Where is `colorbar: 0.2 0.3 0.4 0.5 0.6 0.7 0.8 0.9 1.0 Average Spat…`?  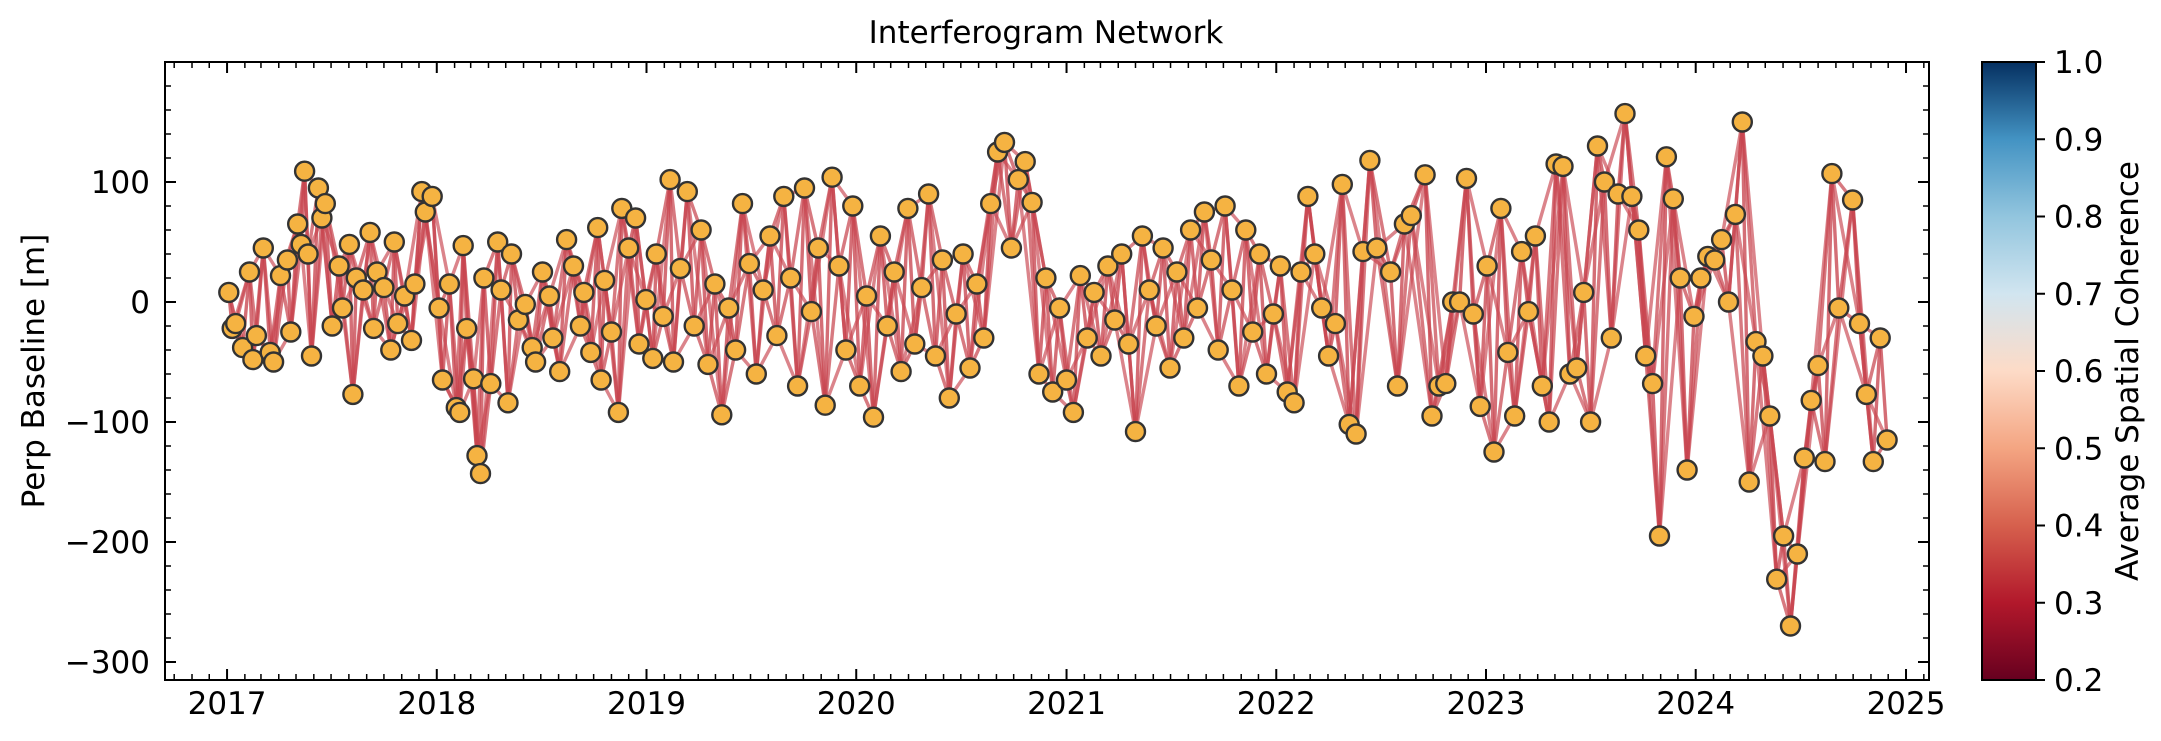 colorbar: 0.2 0.3 0.4 0.5 0.6 0.7 0.8 0.9 1.0 Average Spat… is located at coordinates (2063, 372).